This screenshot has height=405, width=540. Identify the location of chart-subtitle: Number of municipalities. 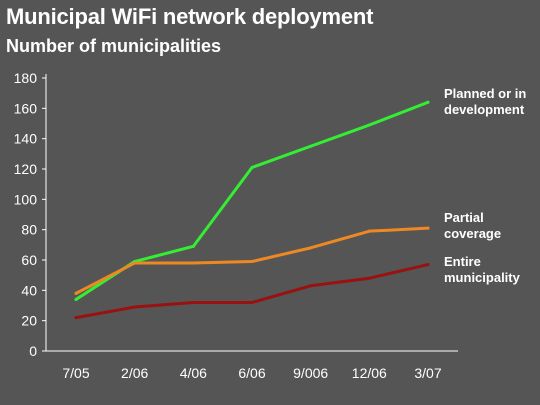
(114, 46).